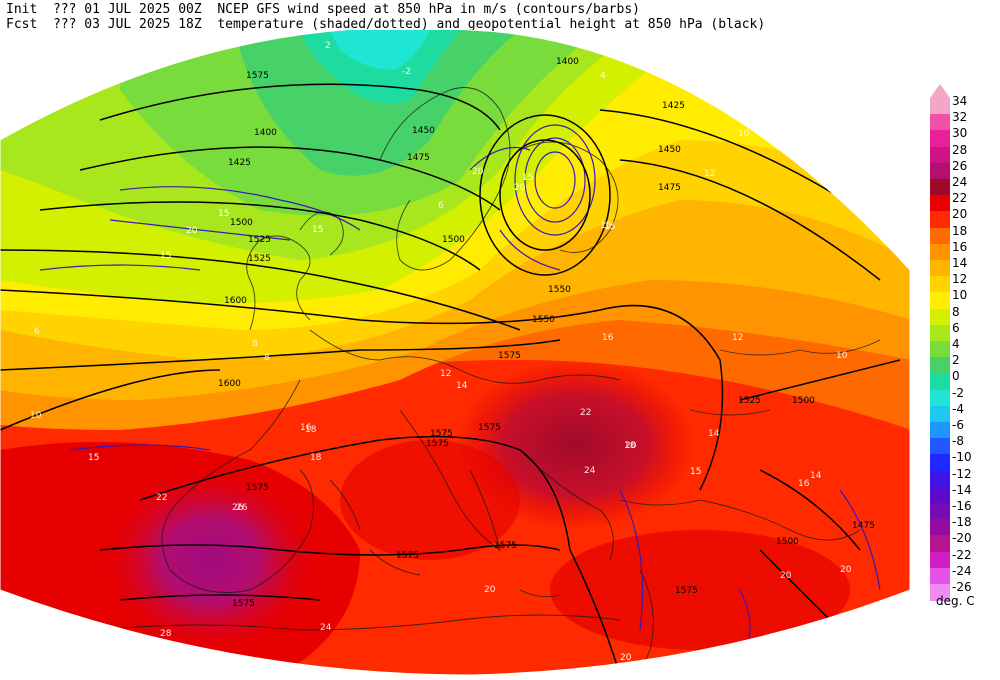  I want to click on legend-tick-label: 20, so click(960, 214).